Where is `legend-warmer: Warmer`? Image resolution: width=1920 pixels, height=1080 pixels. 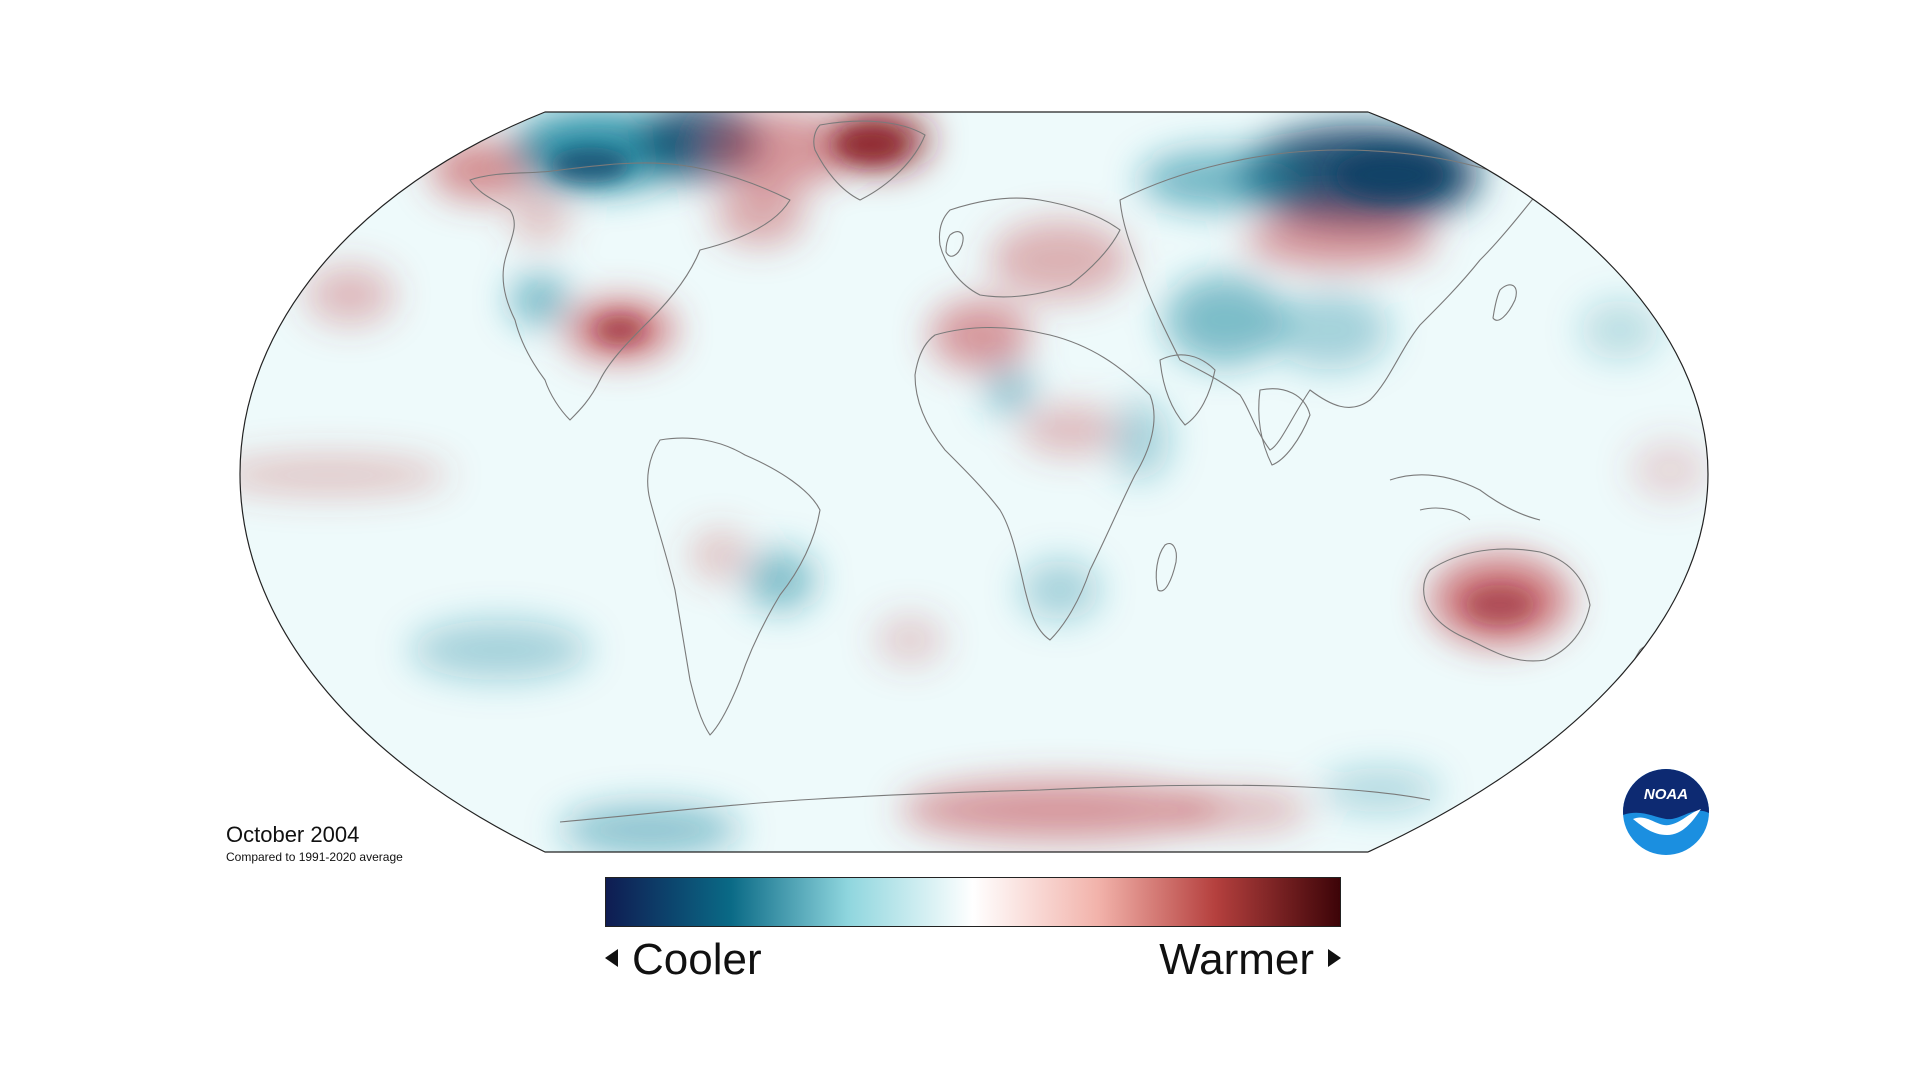 legend-warmer: Warmer is located at coordinates (1250, 960).